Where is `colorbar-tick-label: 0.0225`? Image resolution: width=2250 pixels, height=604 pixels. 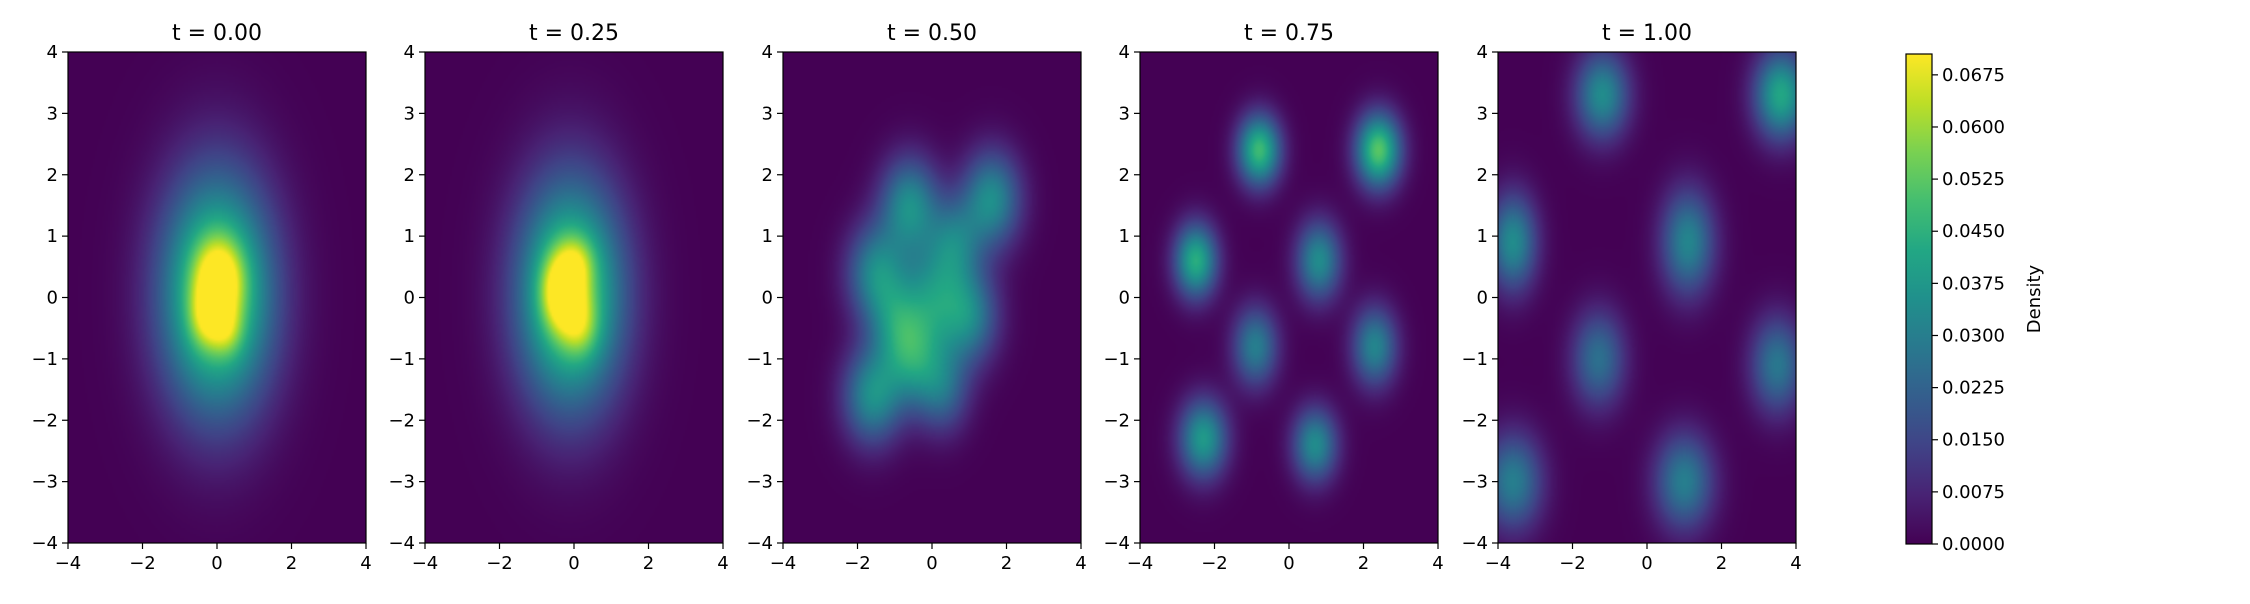
colorbar-tick-label: 0.0225 is located at coordinates (1973, 388).